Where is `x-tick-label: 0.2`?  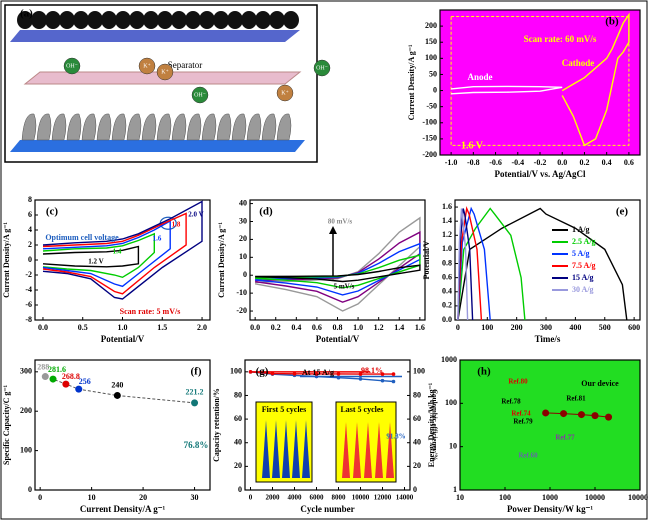
x-tick-label: 0.2 is located at coordinates (276, 327).